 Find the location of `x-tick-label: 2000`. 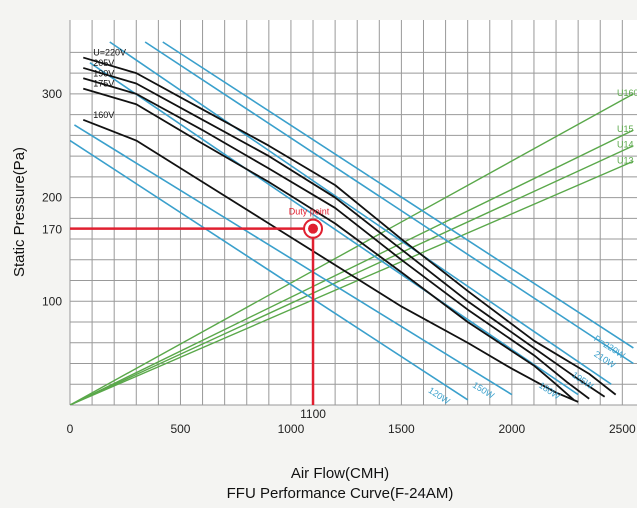

x-tick-label: 2000 is located at coordinates (512, 429).